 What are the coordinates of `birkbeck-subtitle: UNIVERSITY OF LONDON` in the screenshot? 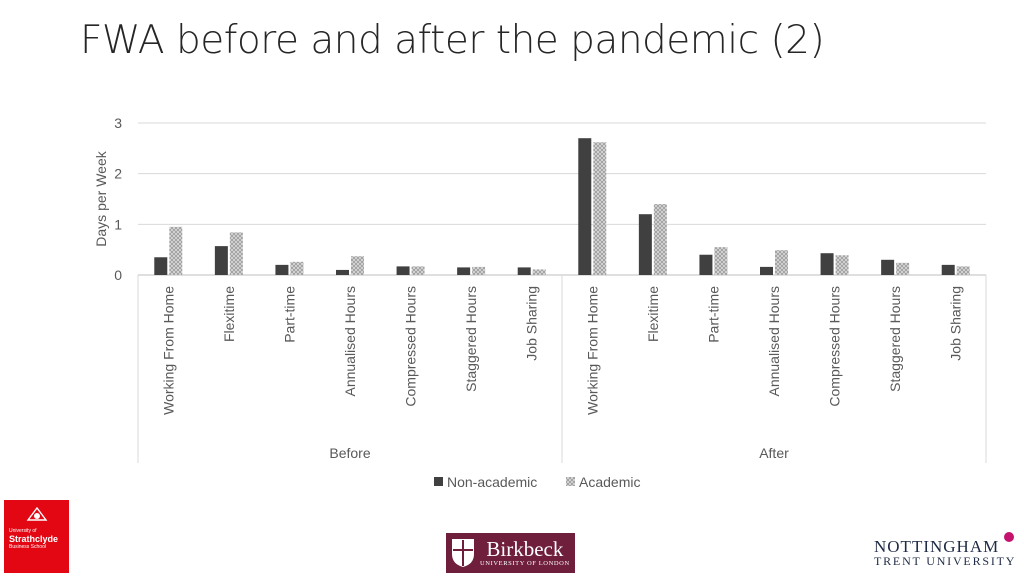 It's located at (525, 563).